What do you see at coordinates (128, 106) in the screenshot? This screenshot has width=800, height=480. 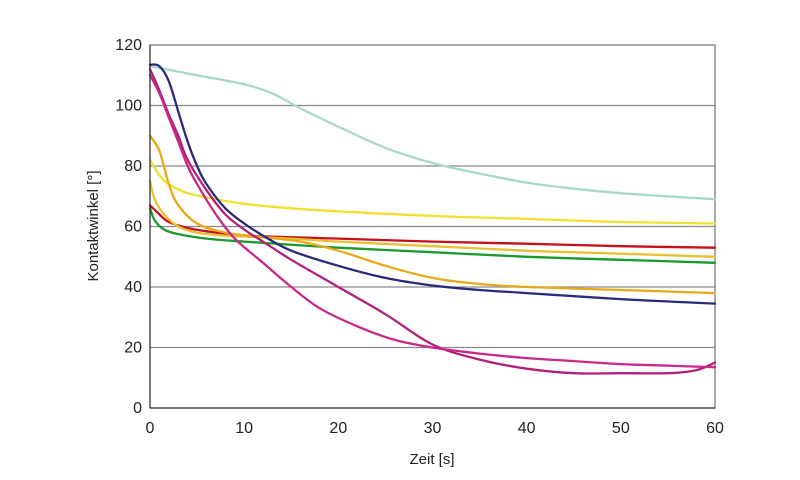 I see `y-tick-label: 100` at bounding box center [128, 106].